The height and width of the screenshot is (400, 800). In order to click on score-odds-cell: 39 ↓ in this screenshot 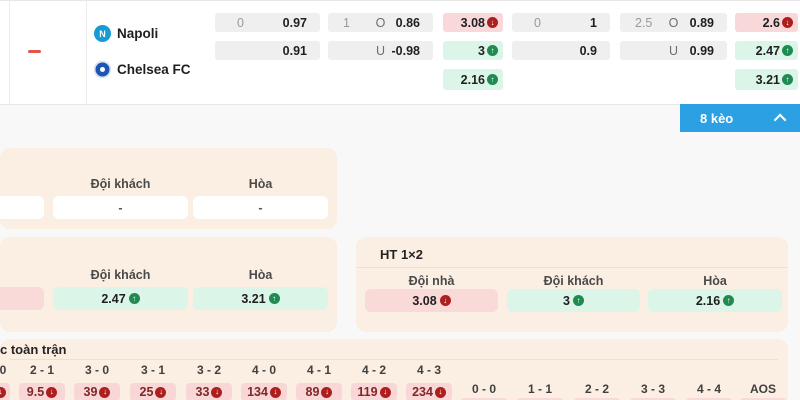, I will do `click(97, 391)`.